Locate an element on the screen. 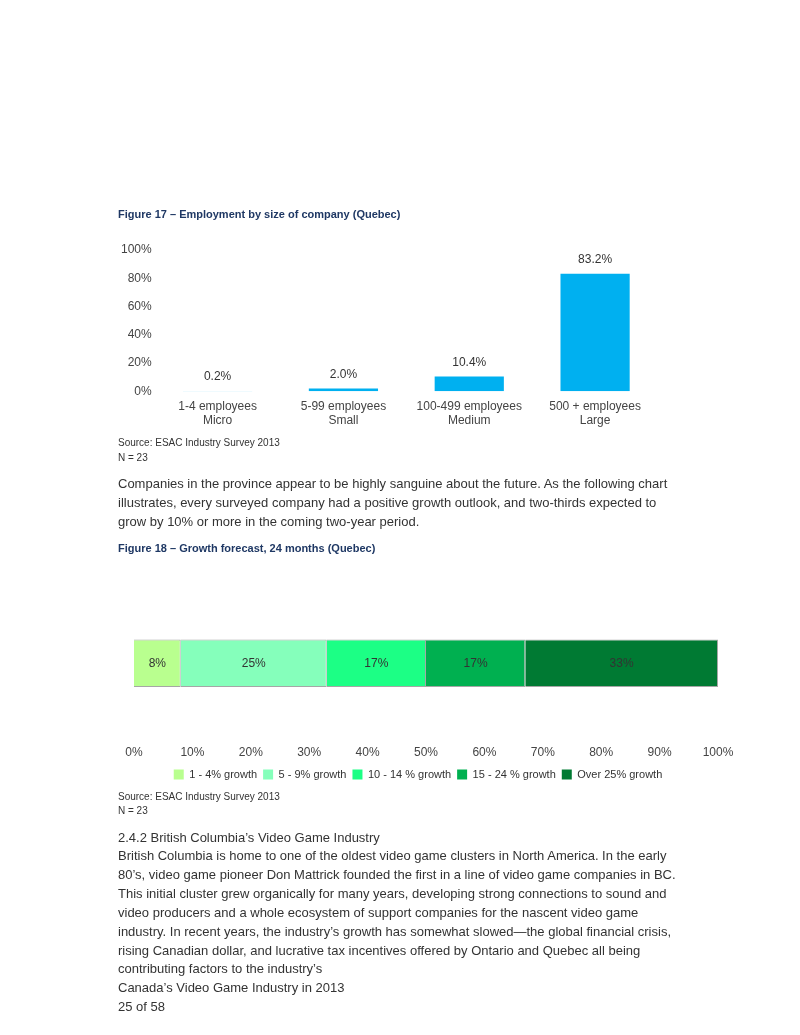 The width and height of the screenshot is (800, 1035). data-label: 83.2% is located at coordinates (595, 259).